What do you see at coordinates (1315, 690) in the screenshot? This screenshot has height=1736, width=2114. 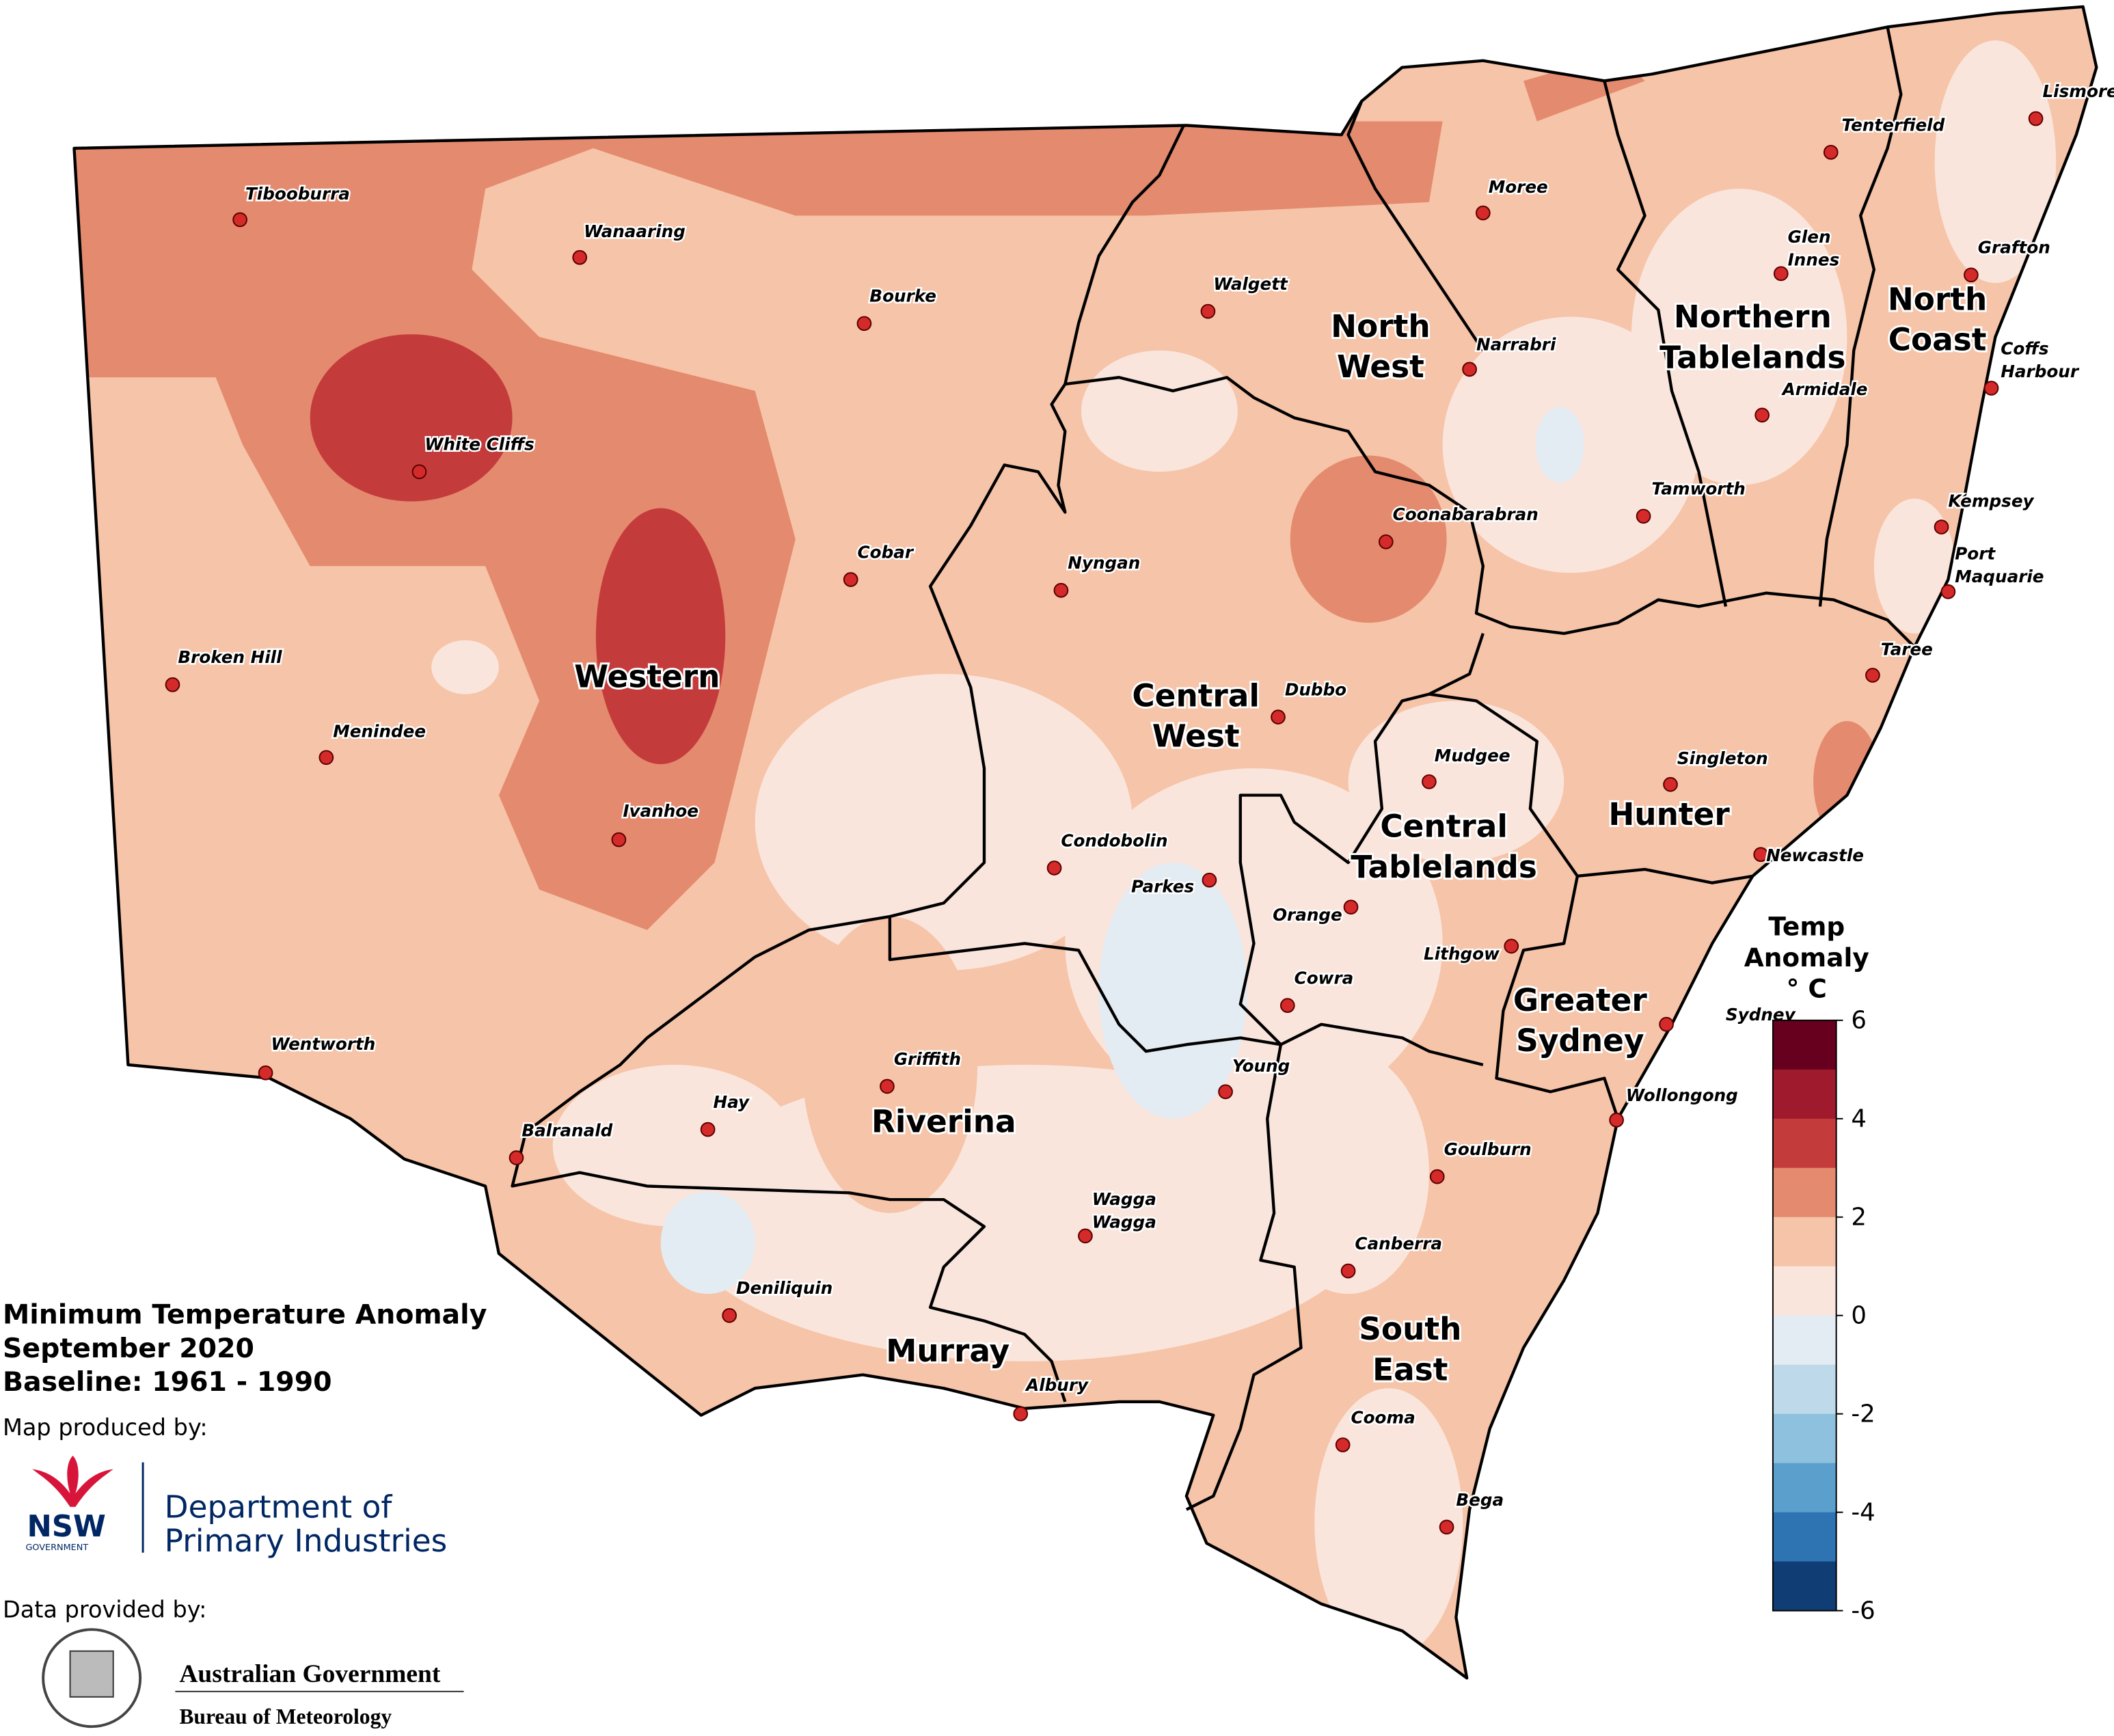 I see `town-label: Dubbo` at bounding box center [1315, 690].